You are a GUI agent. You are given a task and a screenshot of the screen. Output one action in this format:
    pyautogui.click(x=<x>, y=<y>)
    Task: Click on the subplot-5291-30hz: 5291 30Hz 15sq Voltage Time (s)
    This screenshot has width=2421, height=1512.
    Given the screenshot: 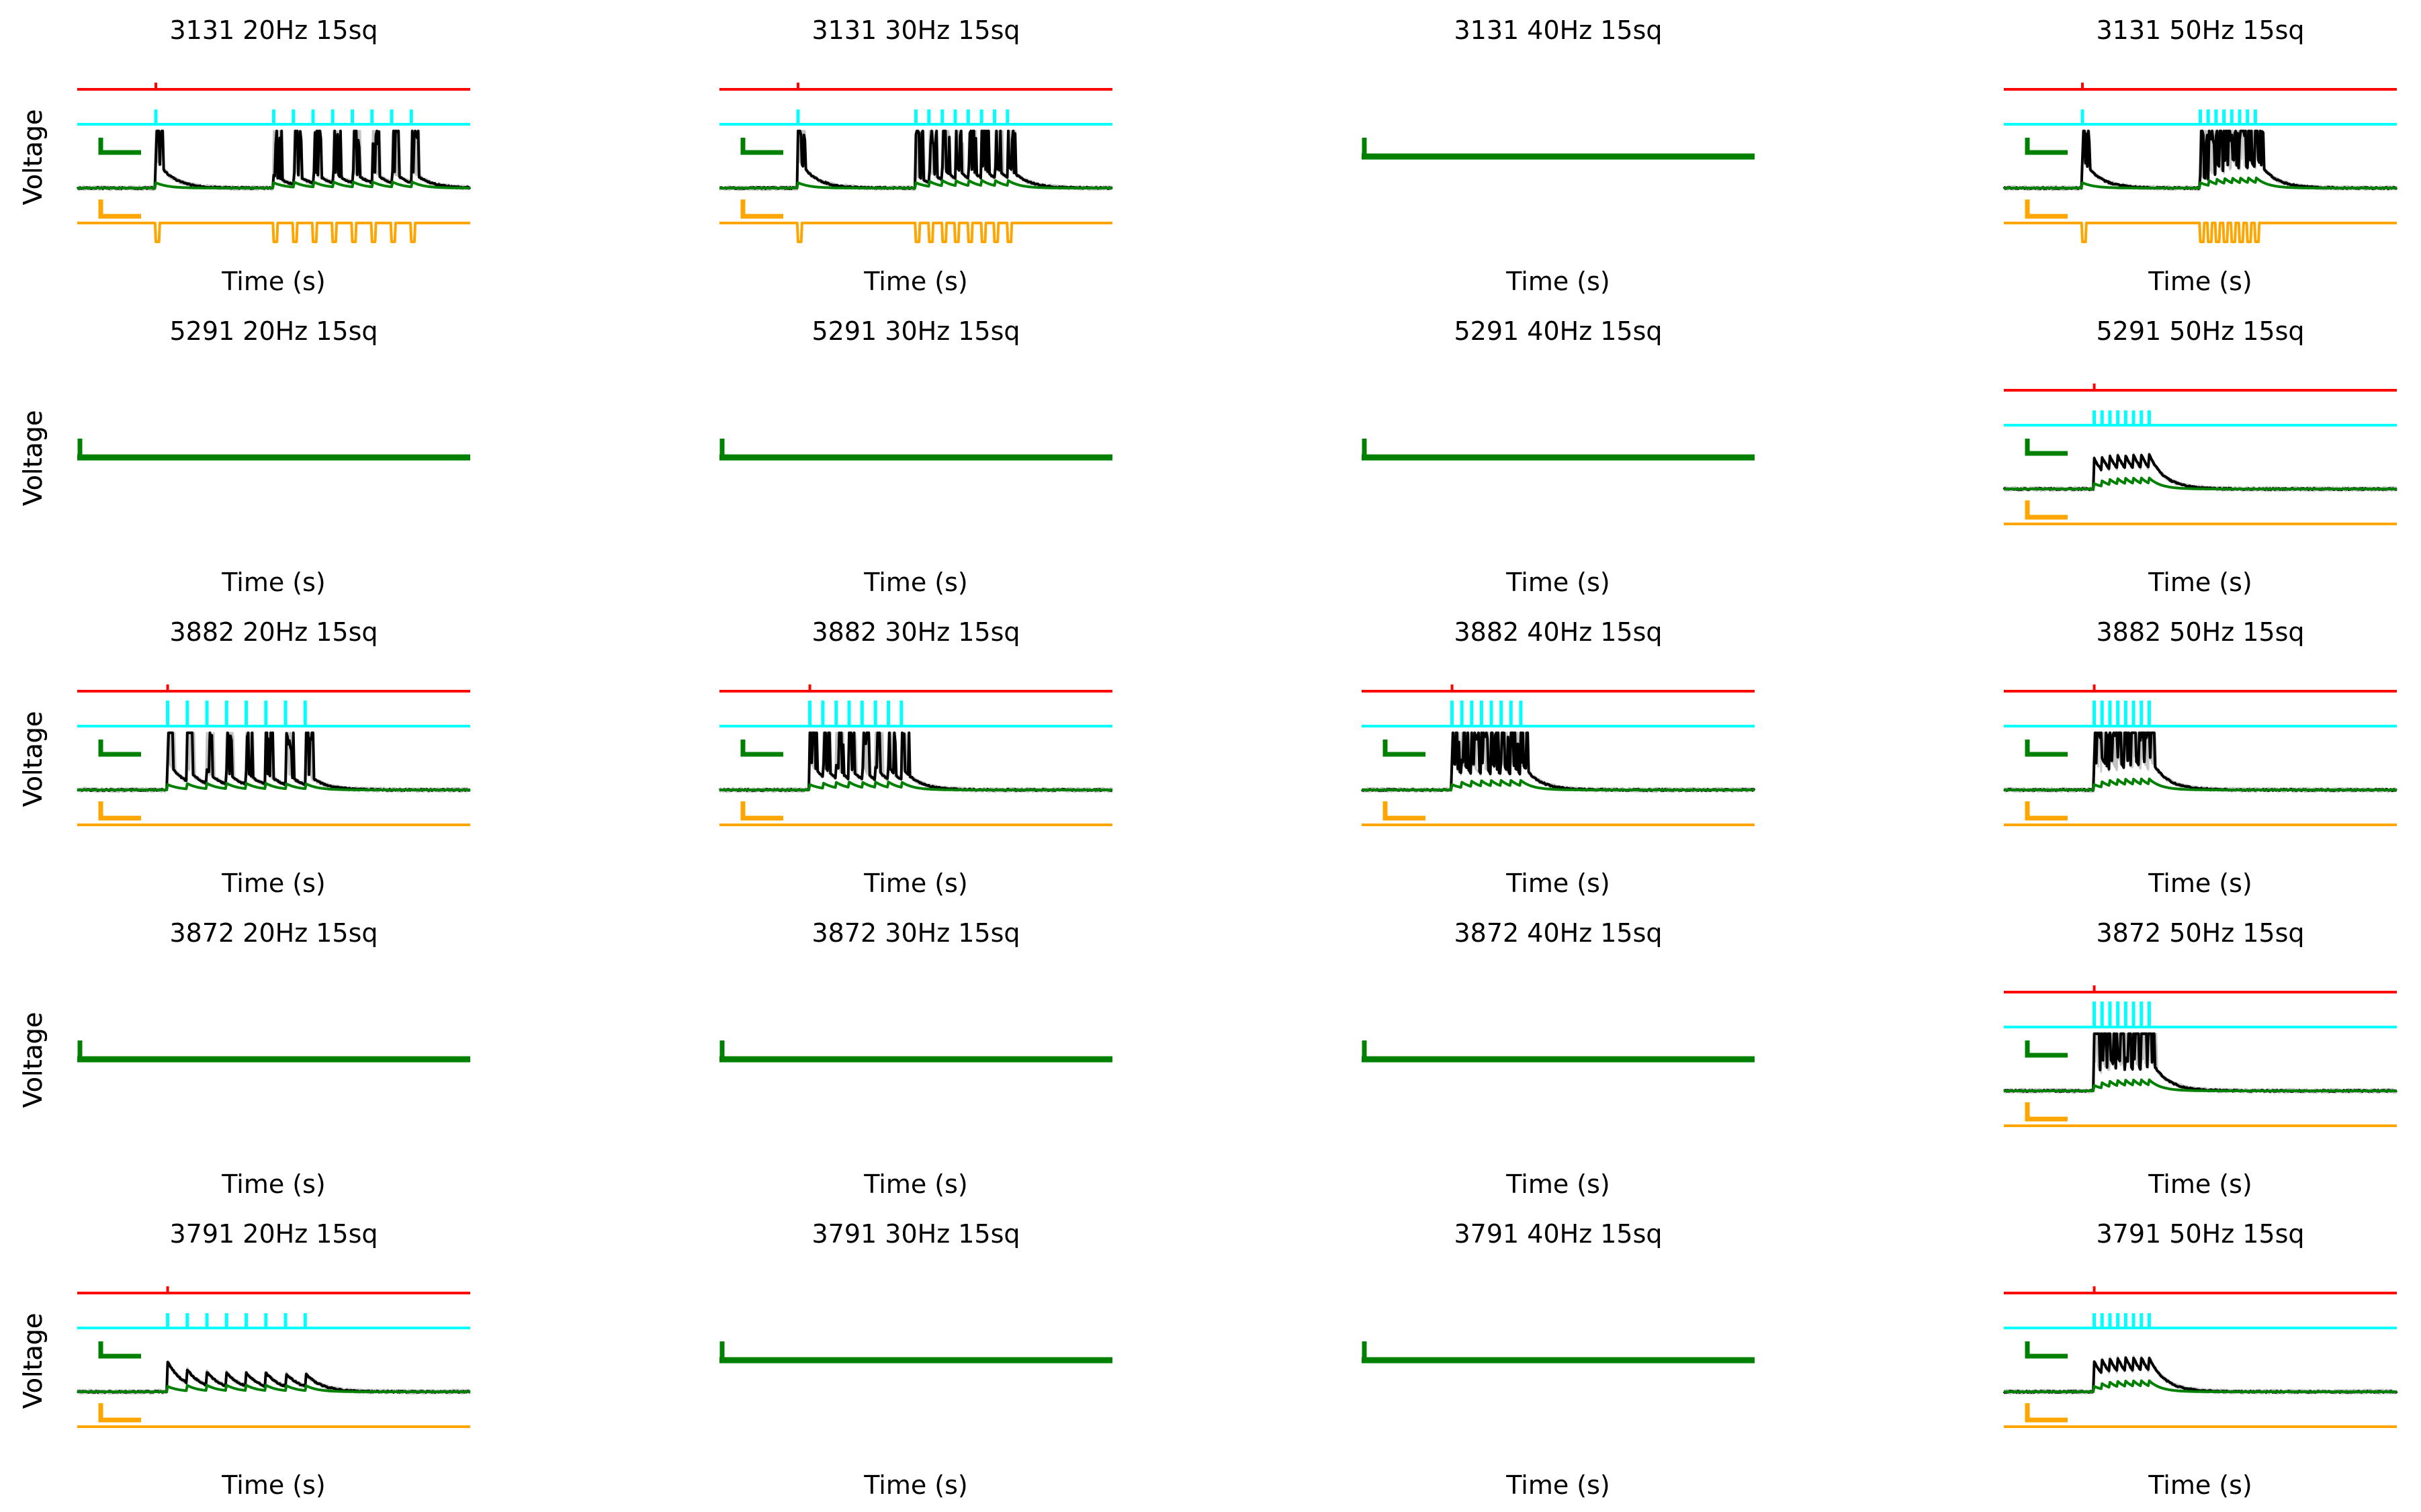 What is the action you would take?
    pyautogui.click(x=565, y=456)
    